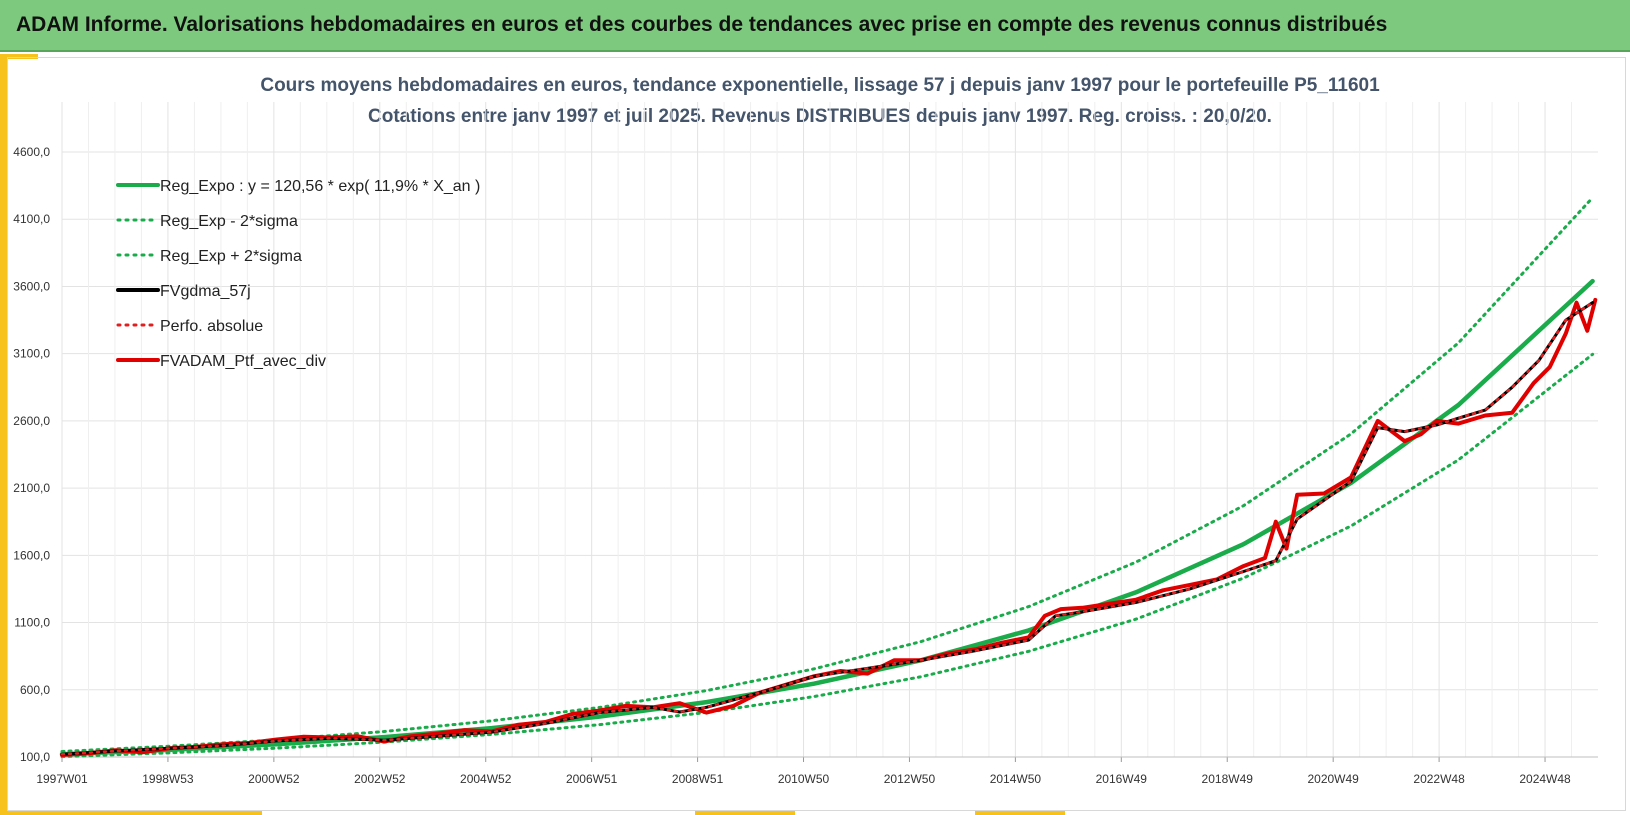 Image resolution: width=1630 pixels, height=815 pixels. What do you see at coordinates (3, 435) in the screenshot?
I see `accent-left-border` at bounding box center [3, 435].